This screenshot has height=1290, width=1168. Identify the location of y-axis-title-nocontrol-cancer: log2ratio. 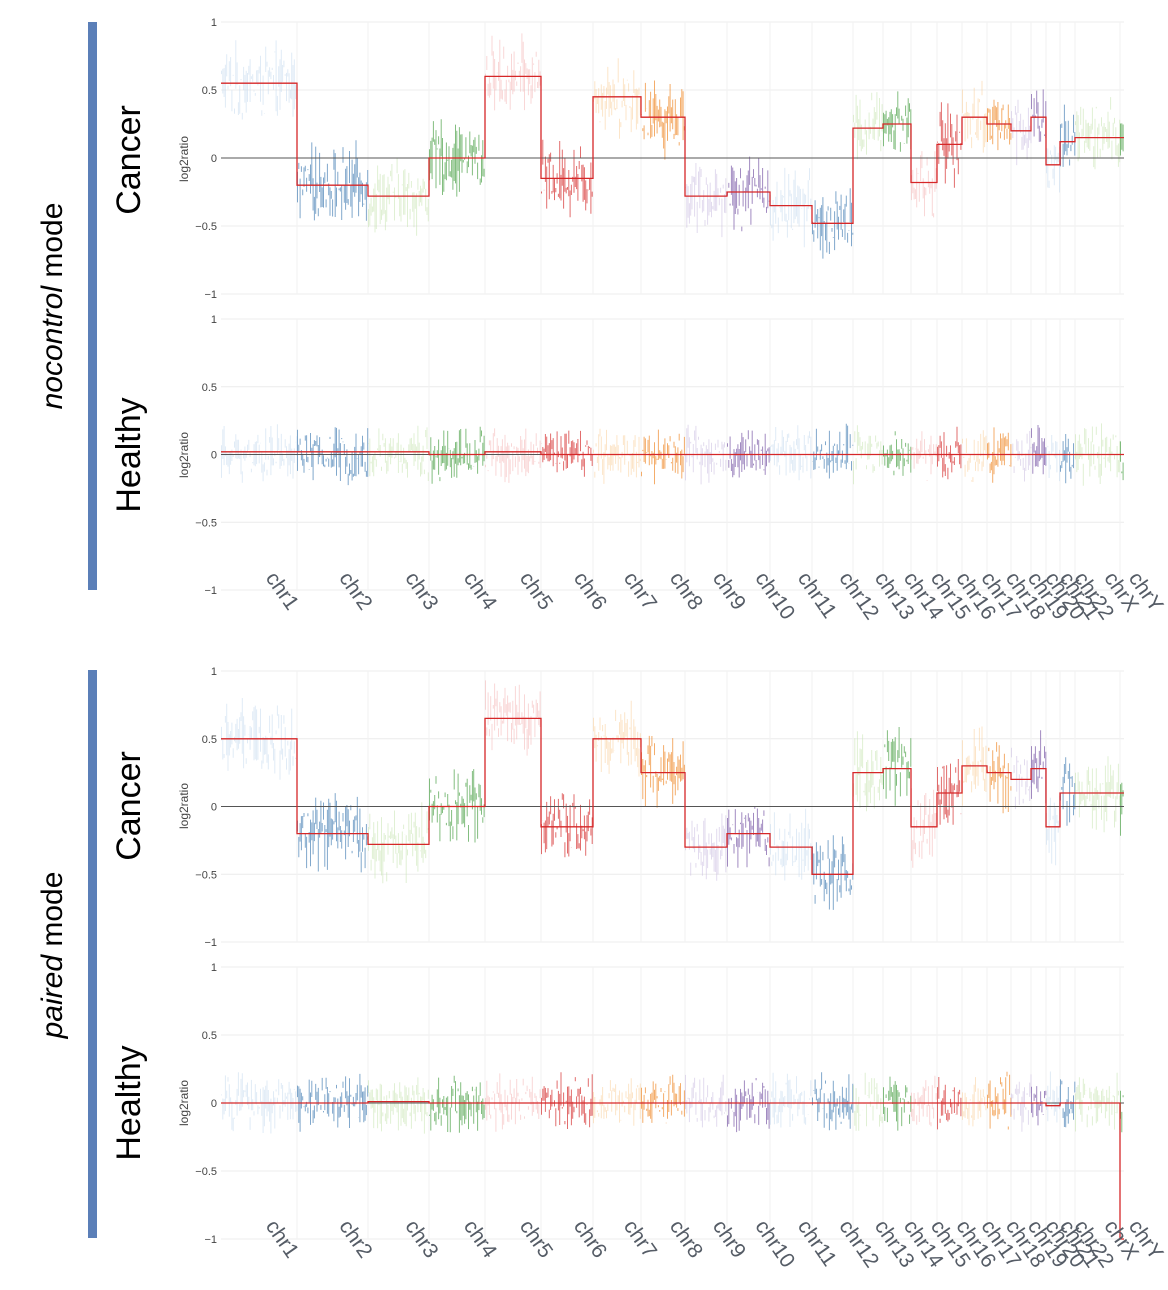
(184, 159).